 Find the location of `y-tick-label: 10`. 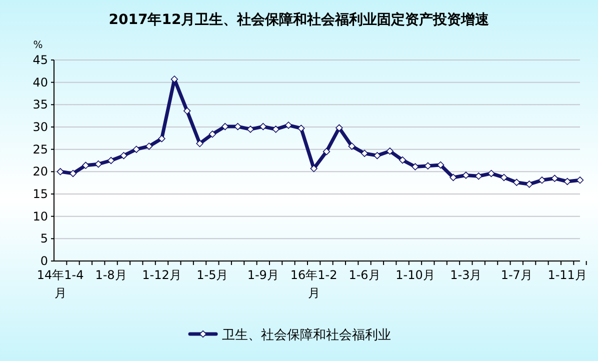

y-tick-label: 10 is located at coordinates (40, 216).